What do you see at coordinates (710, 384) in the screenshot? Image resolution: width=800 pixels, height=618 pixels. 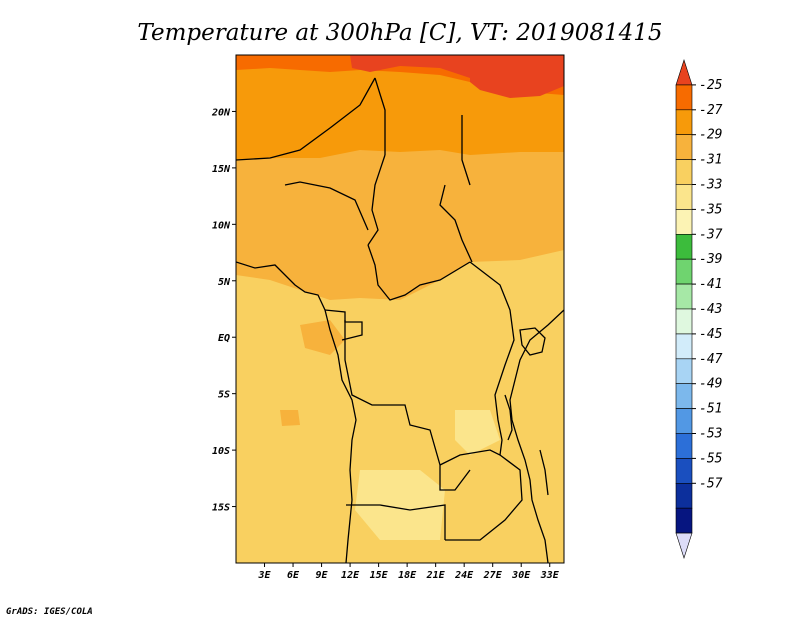 I see `colorbar-label: -49` at bounding box center [710, 384].